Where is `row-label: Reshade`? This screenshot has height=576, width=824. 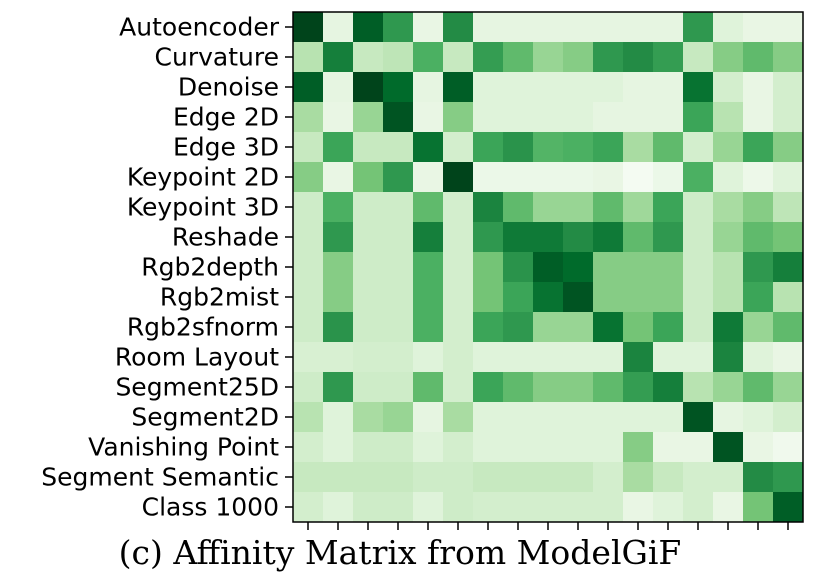
row-label: Reshade is located at coordinates (225, 237).